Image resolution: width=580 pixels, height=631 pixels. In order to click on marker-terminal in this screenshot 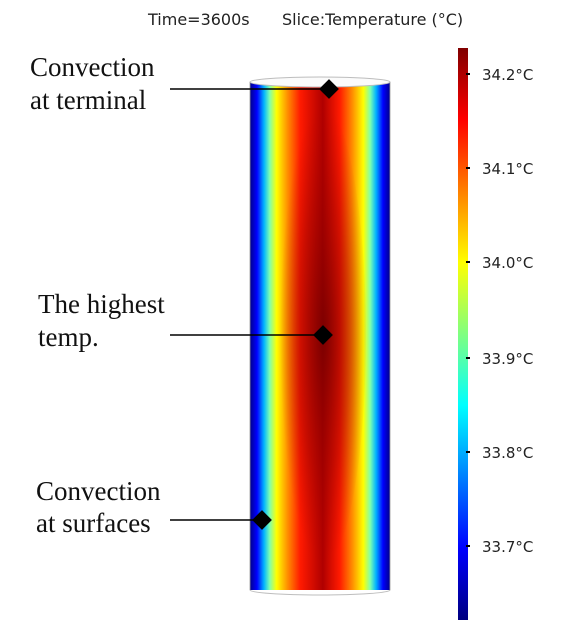, I will do `click(329, 89)`.